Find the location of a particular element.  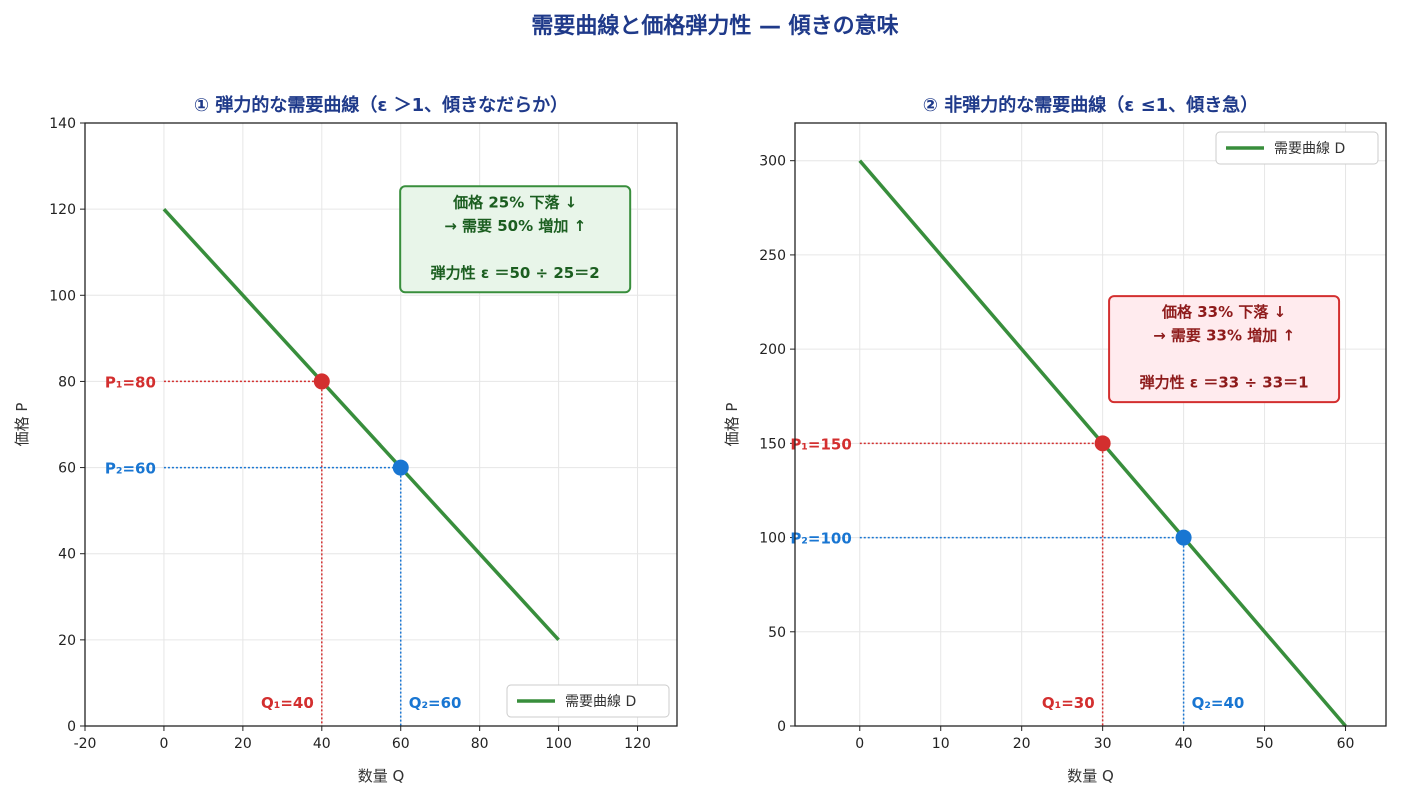

annotation-text: 弾力性 ε ＝50 ÷ 25＝2 is located at coordinates (515, 273).